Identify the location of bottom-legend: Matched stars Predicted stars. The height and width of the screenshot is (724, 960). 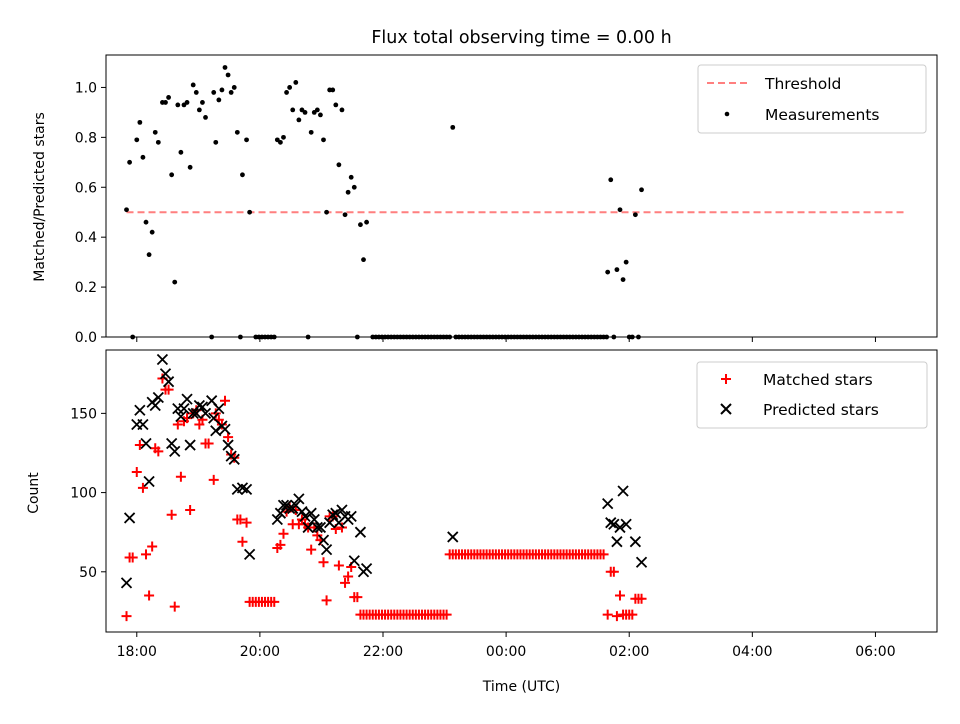
(812, 395).